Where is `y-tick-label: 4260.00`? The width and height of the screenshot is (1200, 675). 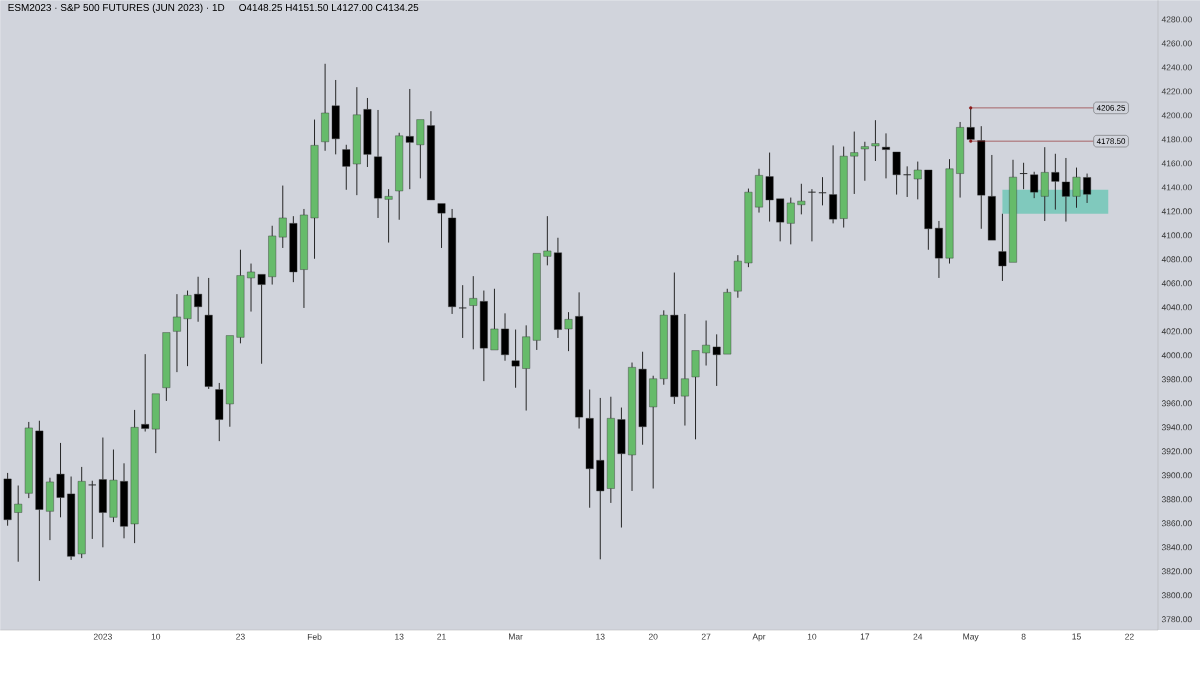 y-tick-label: 4260.00 is located at coordinates (1176, 43).